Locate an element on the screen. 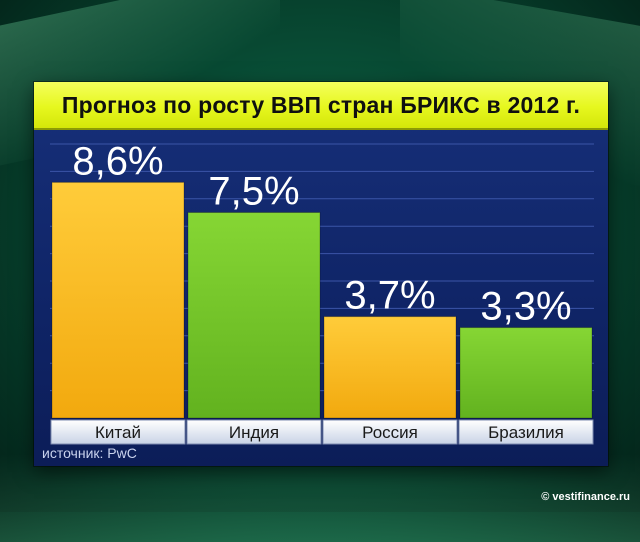 Image resolution: width=640 pixels, height=542 pixels. bar-value-label: 8,6% is located at coordinates (117, 161).